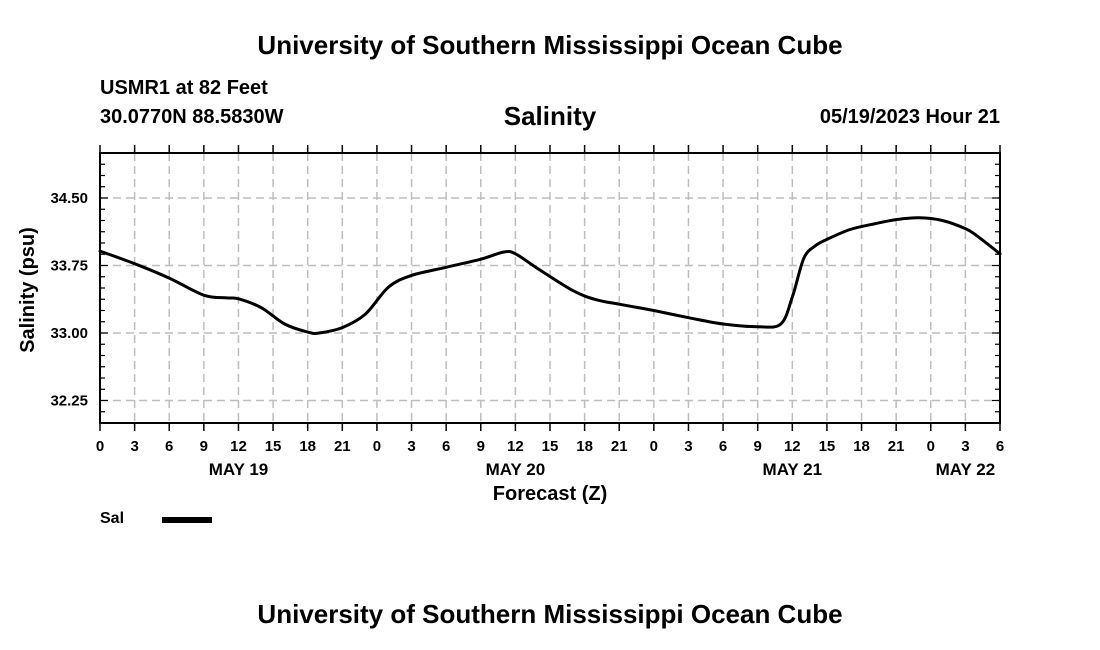 Image resolution: width=1100 pixels, height=650 pixels. I want to click on date-label: MAY 22, so click(966, 469).